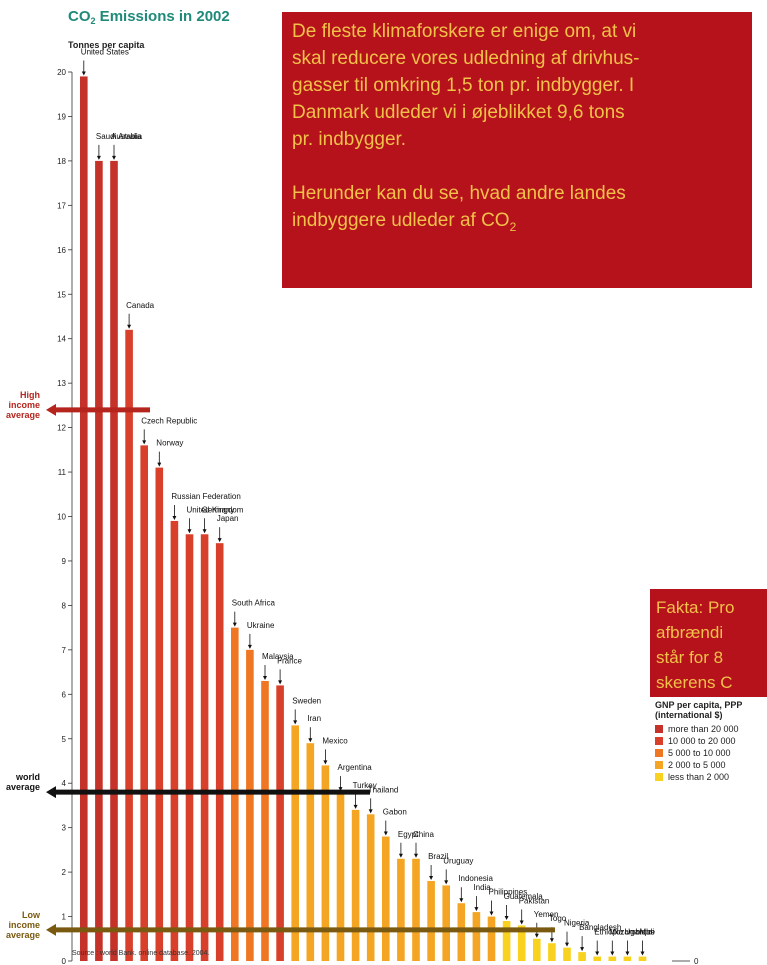  Describe the element at coordinates (127, 136) in the screenshot. I see `bar-label: Australia` at that location.